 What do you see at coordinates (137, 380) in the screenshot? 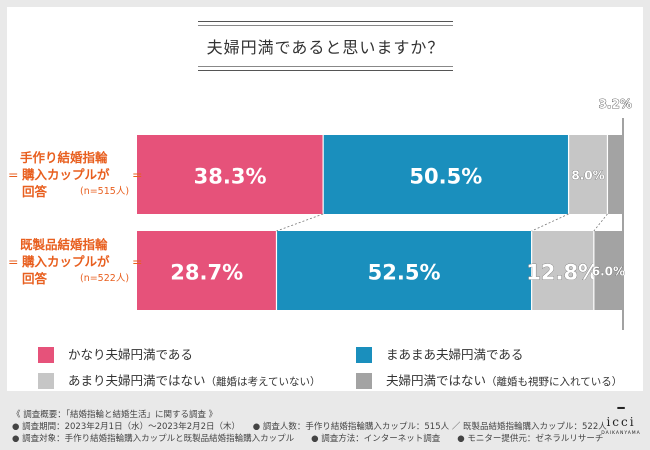
I see `legend-label: あまり夫婦円満ではない` at bounding box center [137, 380].